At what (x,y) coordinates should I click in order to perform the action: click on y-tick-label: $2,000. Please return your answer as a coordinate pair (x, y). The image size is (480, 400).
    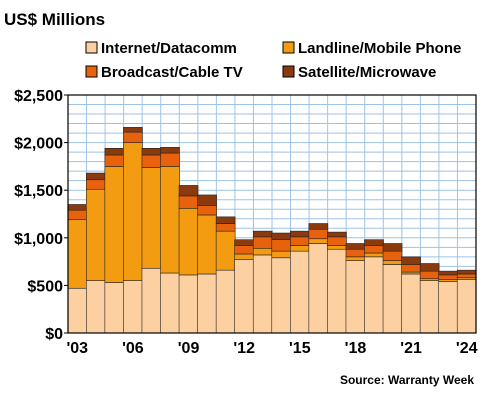
    Looking at the image, I should click on (38, 144).